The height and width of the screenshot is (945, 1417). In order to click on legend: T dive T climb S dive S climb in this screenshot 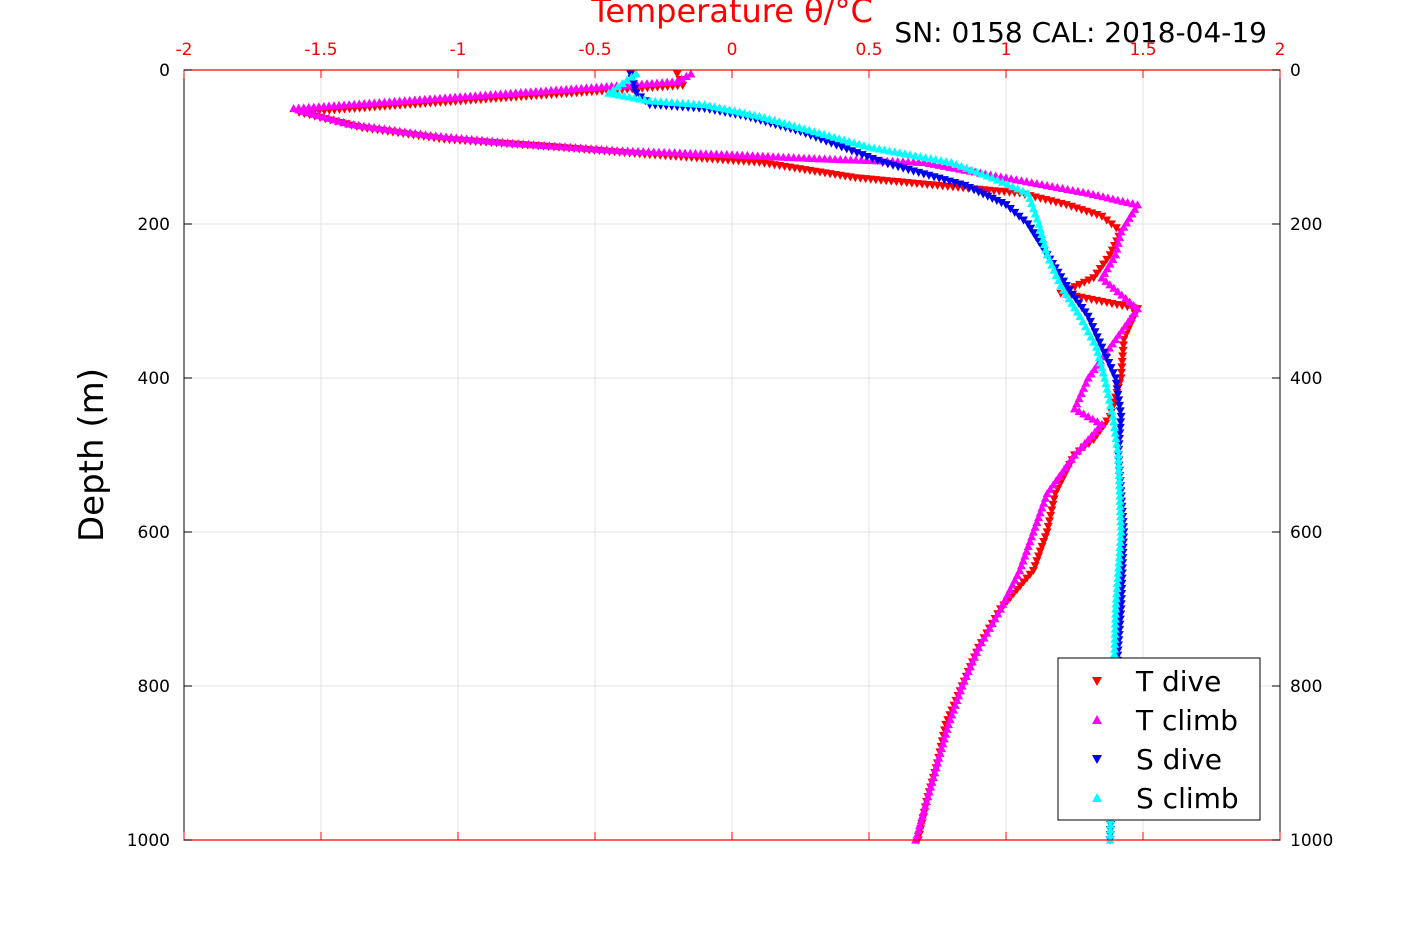, I will do `click(1159, 739)`.